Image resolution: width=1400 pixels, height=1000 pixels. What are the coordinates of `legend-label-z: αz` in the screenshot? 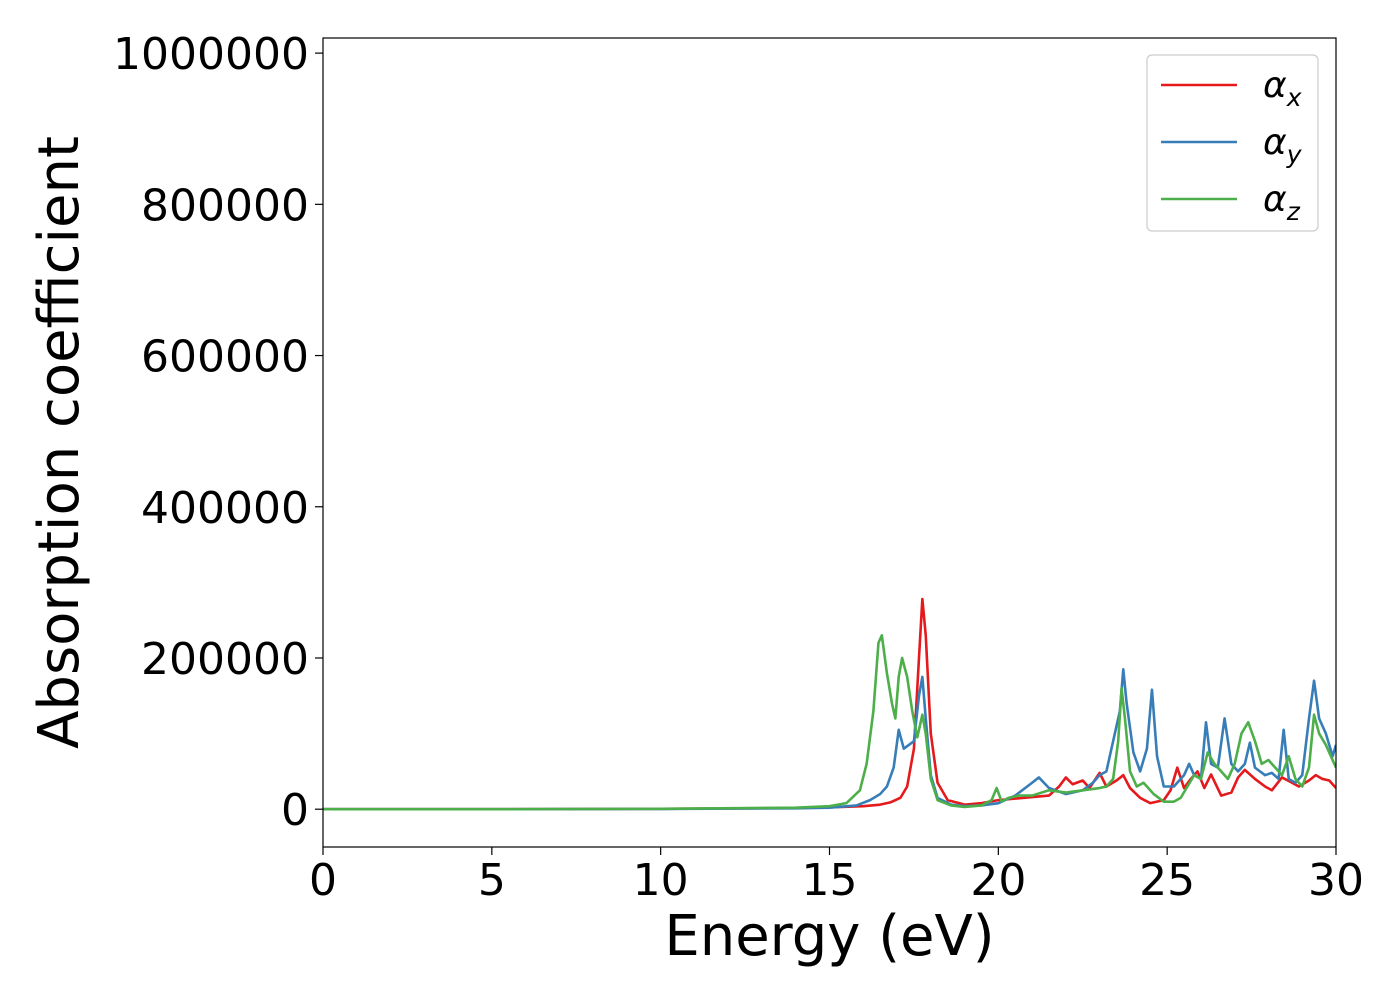 It's located at (1282, 202).